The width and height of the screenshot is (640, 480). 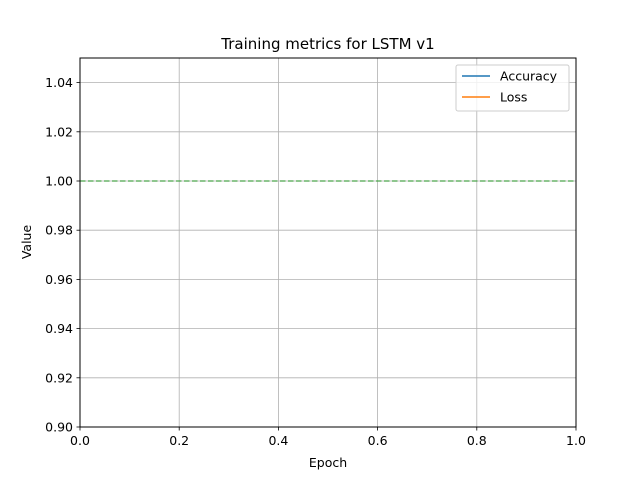 What do you see at coordinates (59, 427) in the screenshot?
I see `y-tick-label-0: 0.90` at bounding box center [59, 427].